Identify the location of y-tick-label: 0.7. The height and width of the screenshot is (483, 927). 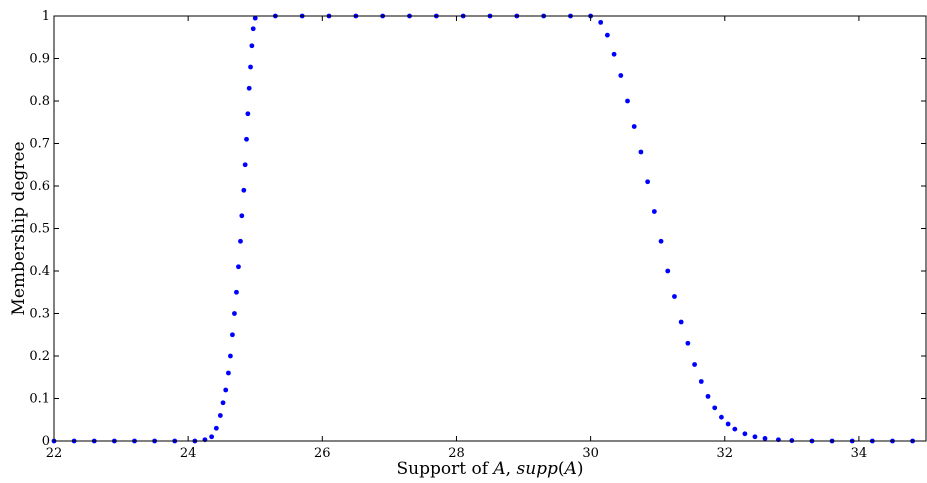
(39, 144).